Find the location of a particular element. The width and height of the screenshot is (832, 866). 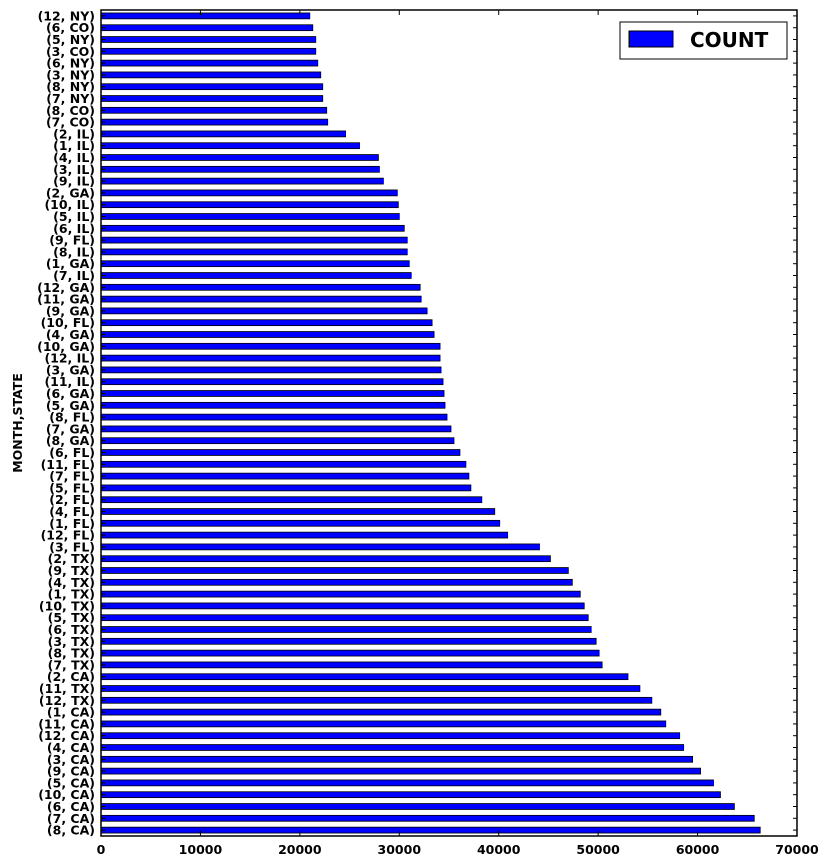

y-tick-label: (9, CA) is located at coordinates (71, 771).